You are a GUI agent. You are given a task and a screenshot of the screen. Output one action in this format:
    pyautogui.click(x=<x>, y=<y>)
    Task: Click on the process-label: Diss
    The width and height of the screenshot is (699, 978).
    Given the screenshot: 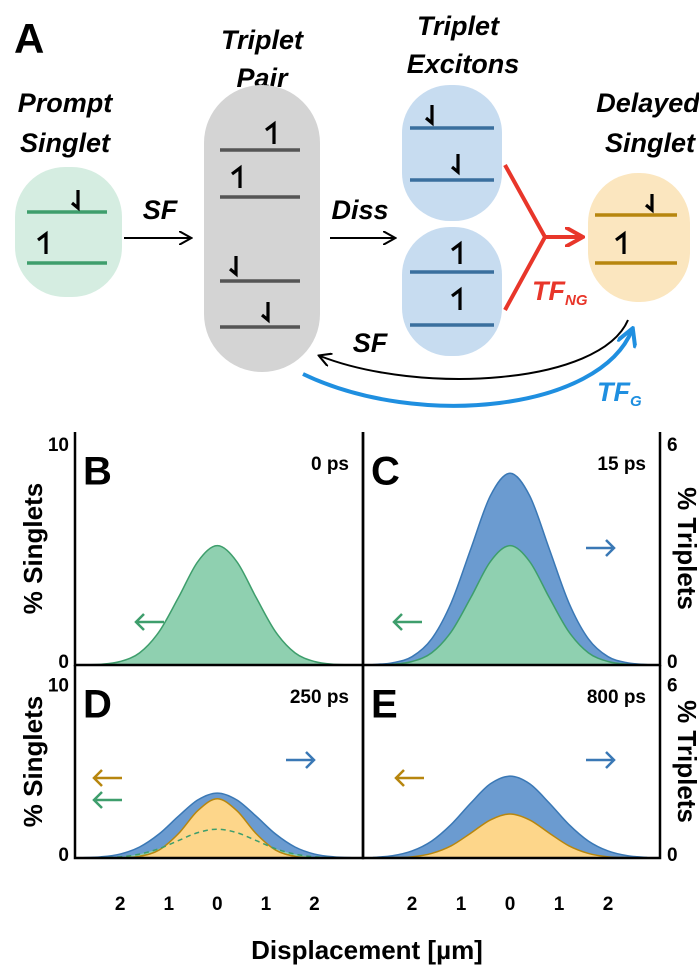 What is the action you would take?
    pyautogui.click(x=359, y=210)
    